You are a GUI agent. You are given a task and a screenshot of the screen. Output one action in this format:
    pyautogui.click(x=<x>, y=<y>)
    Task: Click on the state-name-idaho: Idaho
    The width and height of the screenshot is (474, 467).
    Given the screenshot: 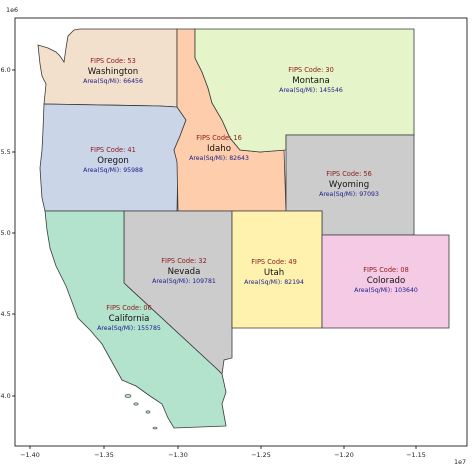 What is the action you would take?
    pyautogui.click(x=219, y=149)
    